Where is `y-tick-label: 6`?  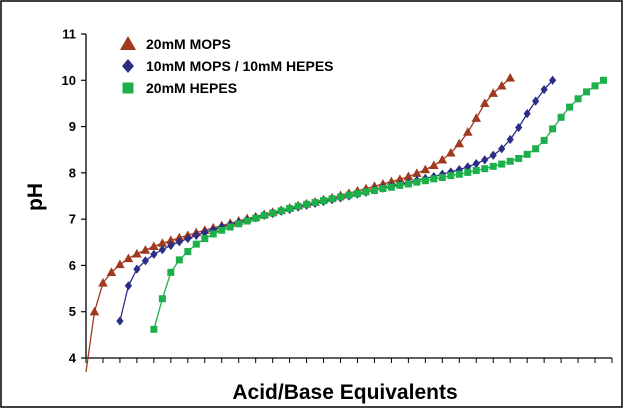 y-tick-label: 6 is located at coordinates (72, 265).